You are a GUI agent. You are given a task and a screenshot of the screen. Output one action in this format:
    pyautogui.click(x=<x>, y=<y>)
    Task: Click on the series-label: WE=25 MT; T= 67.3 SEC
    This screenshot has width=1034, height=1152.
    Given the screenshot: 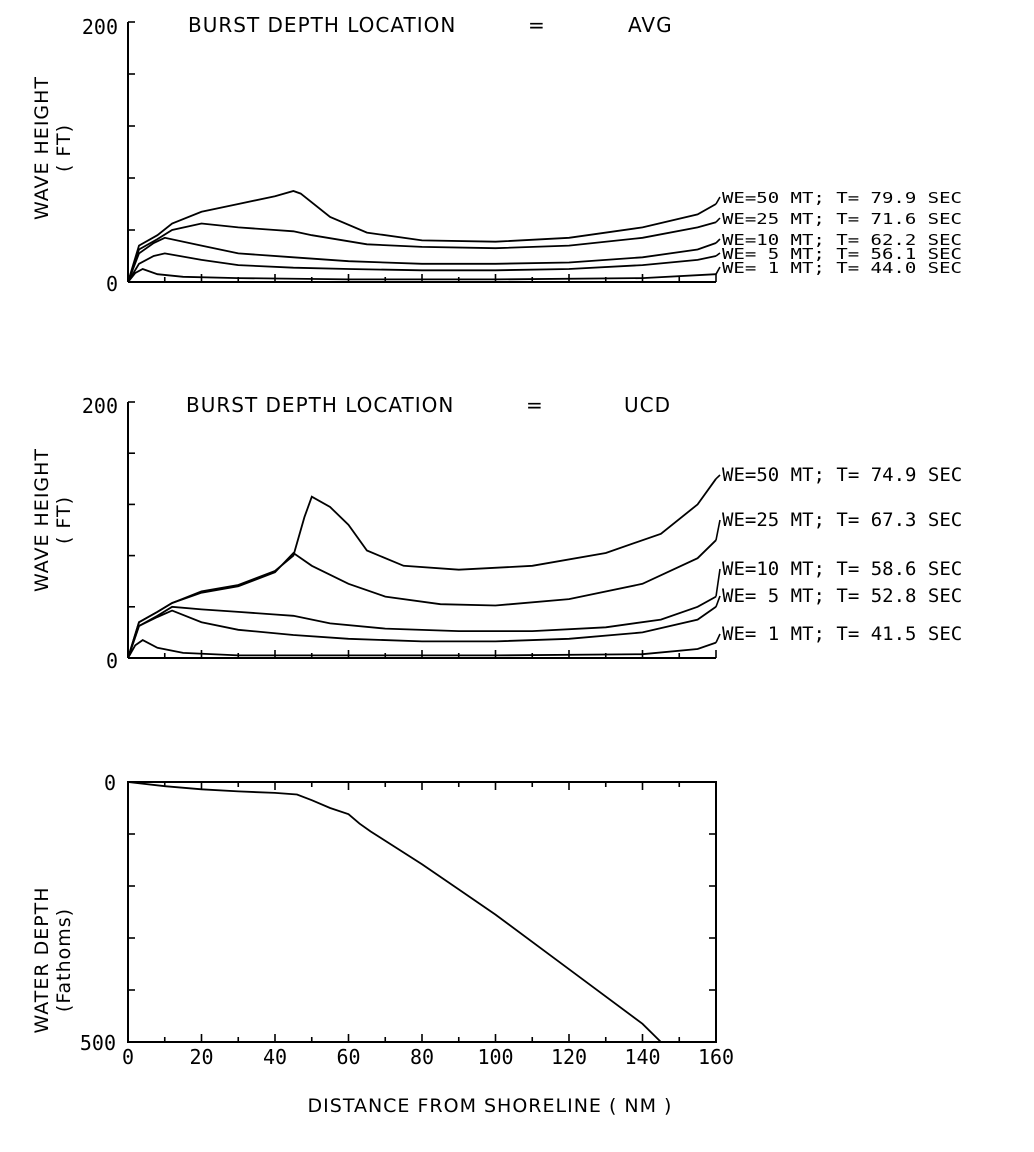 What is the action you would take?
    pyautogui.click(x=842, y=520)
    